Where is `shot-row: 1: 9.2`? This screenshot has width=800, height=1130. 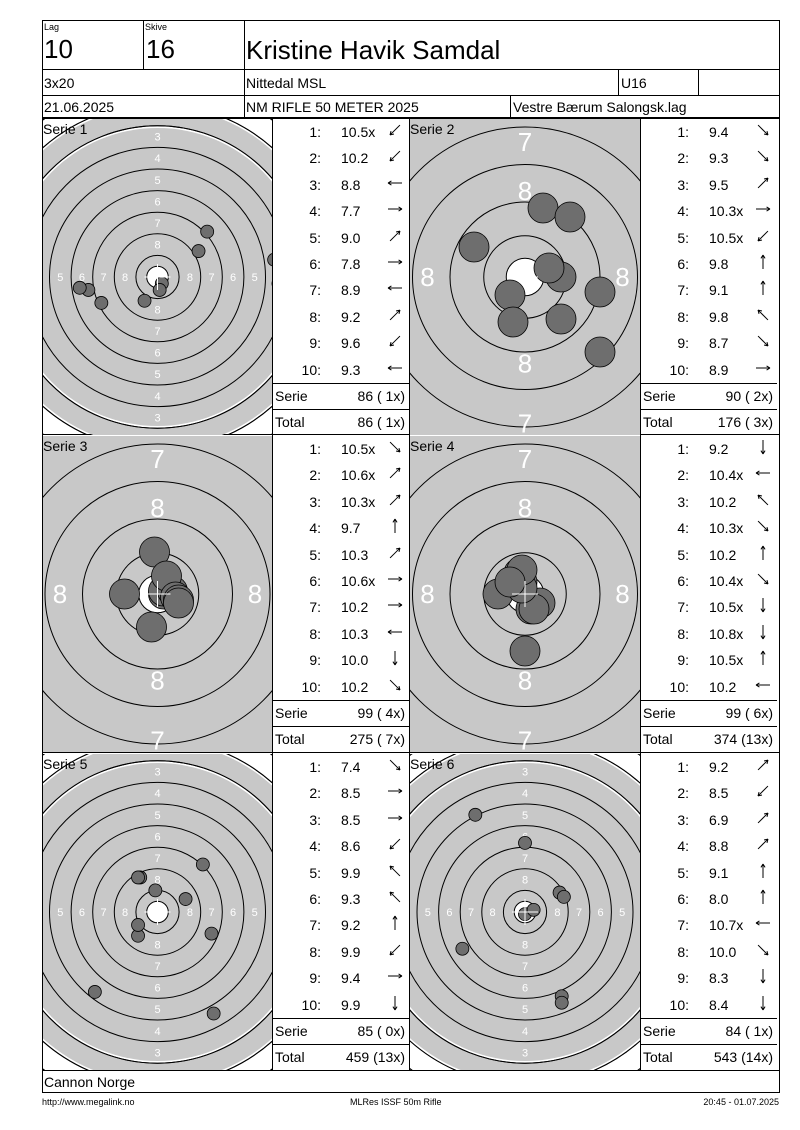 shot-row: 1: 9.2 is located at coordinates (709, 767).